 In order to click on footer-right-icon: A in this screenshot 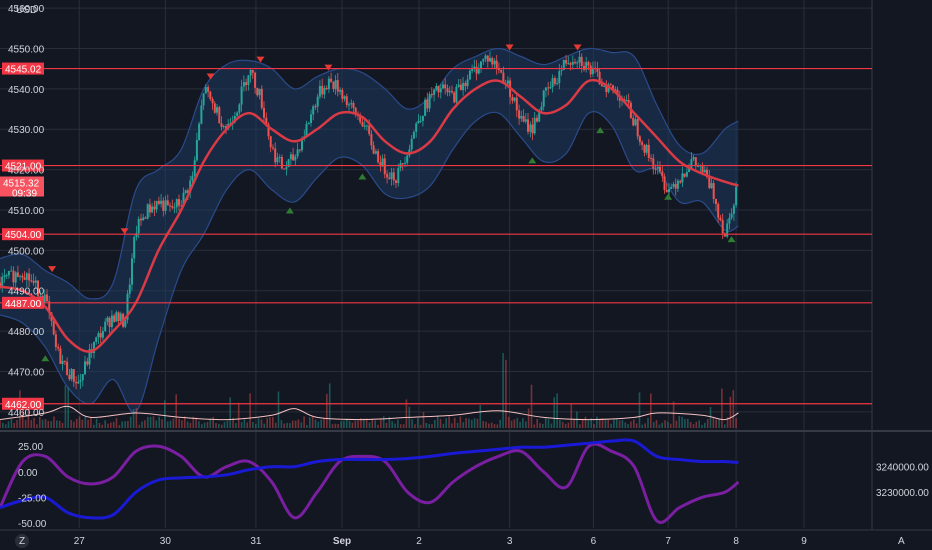, I will do `click(901, 541)`.